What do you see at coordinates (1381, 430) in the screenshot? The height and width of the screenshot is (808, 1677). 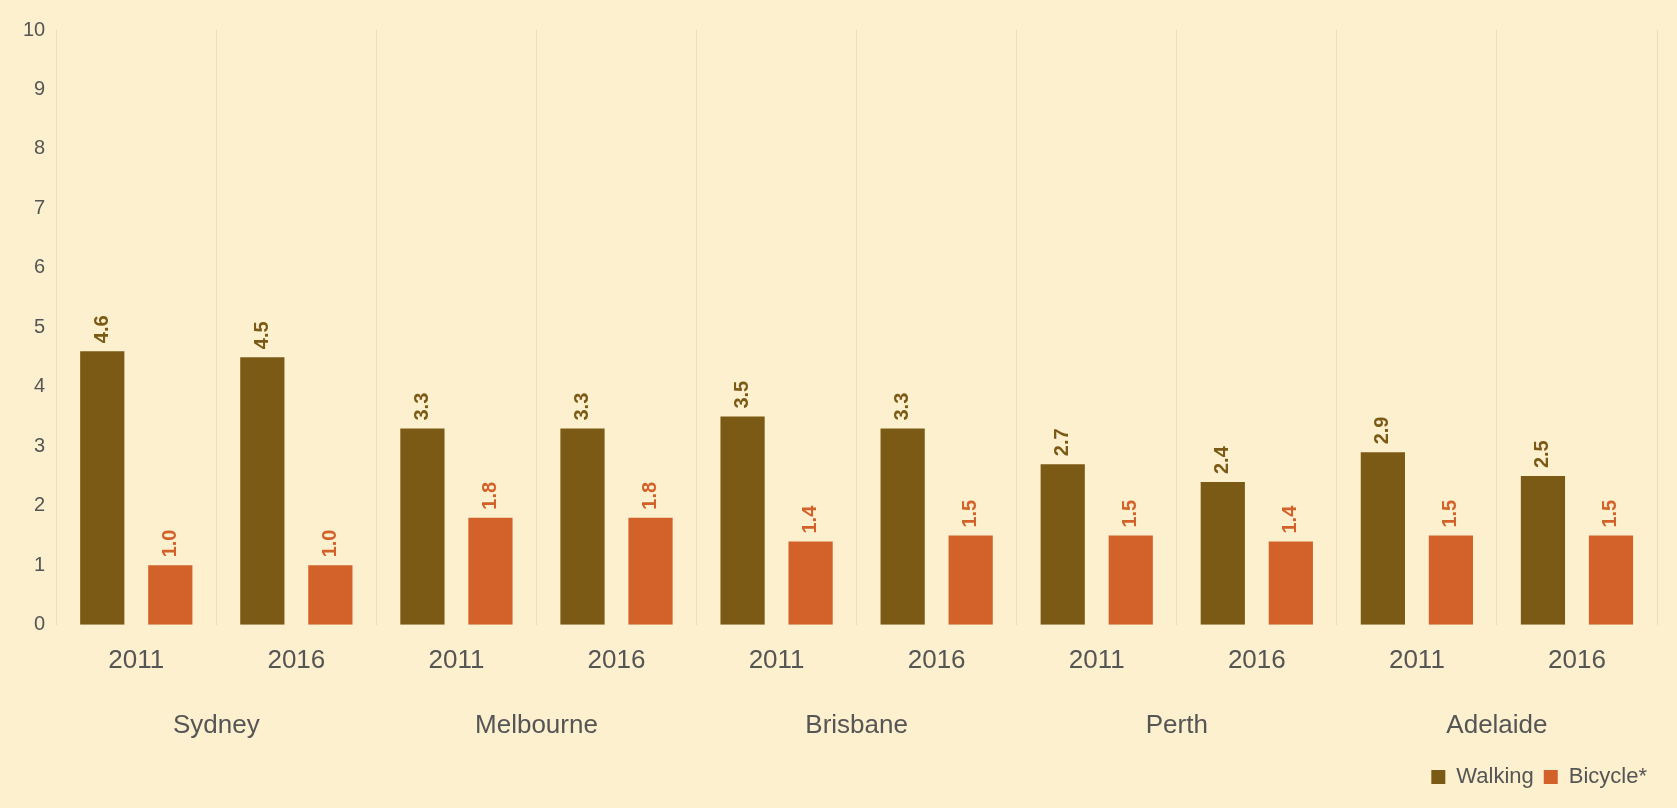 I see `data-label: 2.9` at bounding box center [1381, 430].